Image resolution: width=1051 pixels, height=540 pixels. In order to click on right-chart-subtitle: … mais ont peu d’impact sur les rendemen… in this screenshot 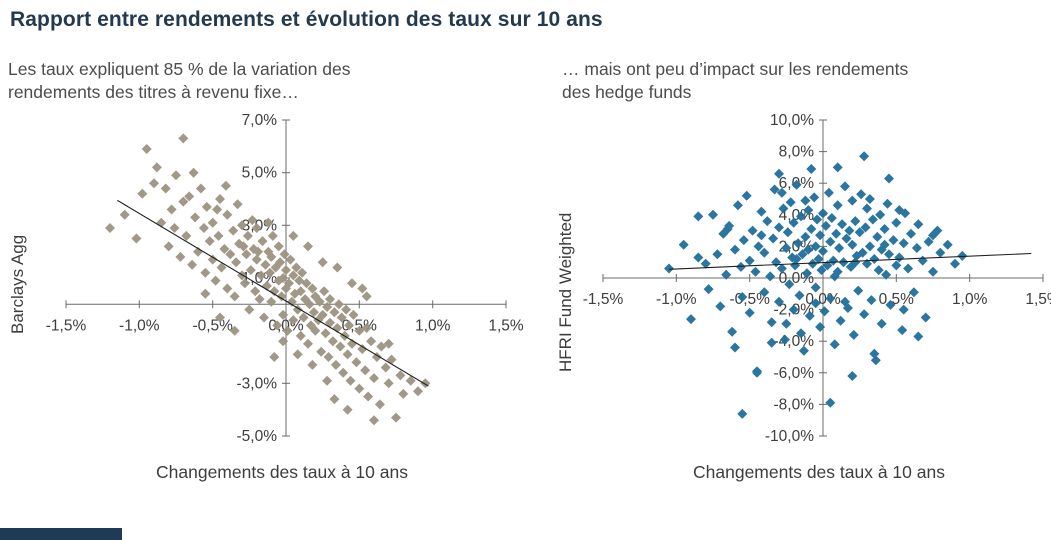, I will do `click(735, 81)`.